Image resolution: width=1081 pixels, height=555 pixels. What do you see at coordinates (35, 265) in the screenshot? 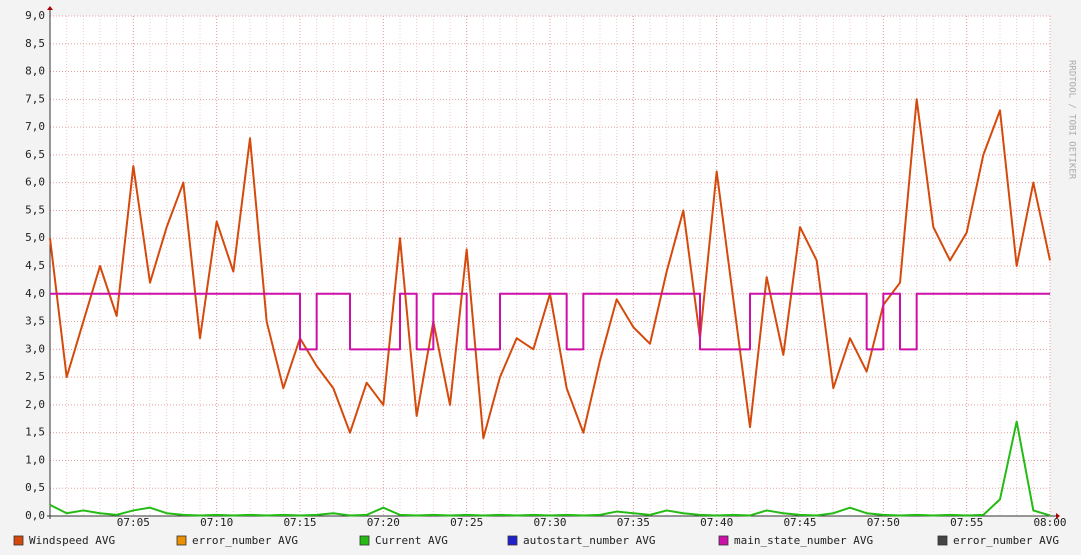
I see `y-tick-label: 4,5` at bounding box center [35, 265].